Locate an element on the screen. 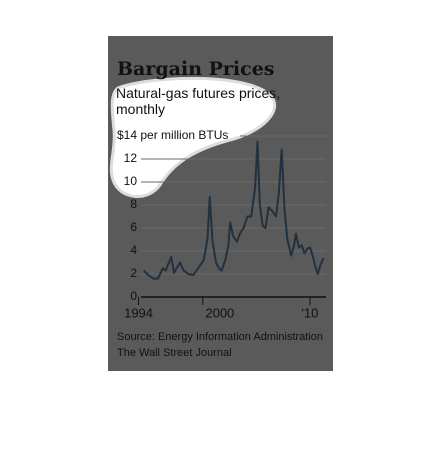 The image size is (442, 471). y-tick-label: 8 is located at coordinates (133, 204).